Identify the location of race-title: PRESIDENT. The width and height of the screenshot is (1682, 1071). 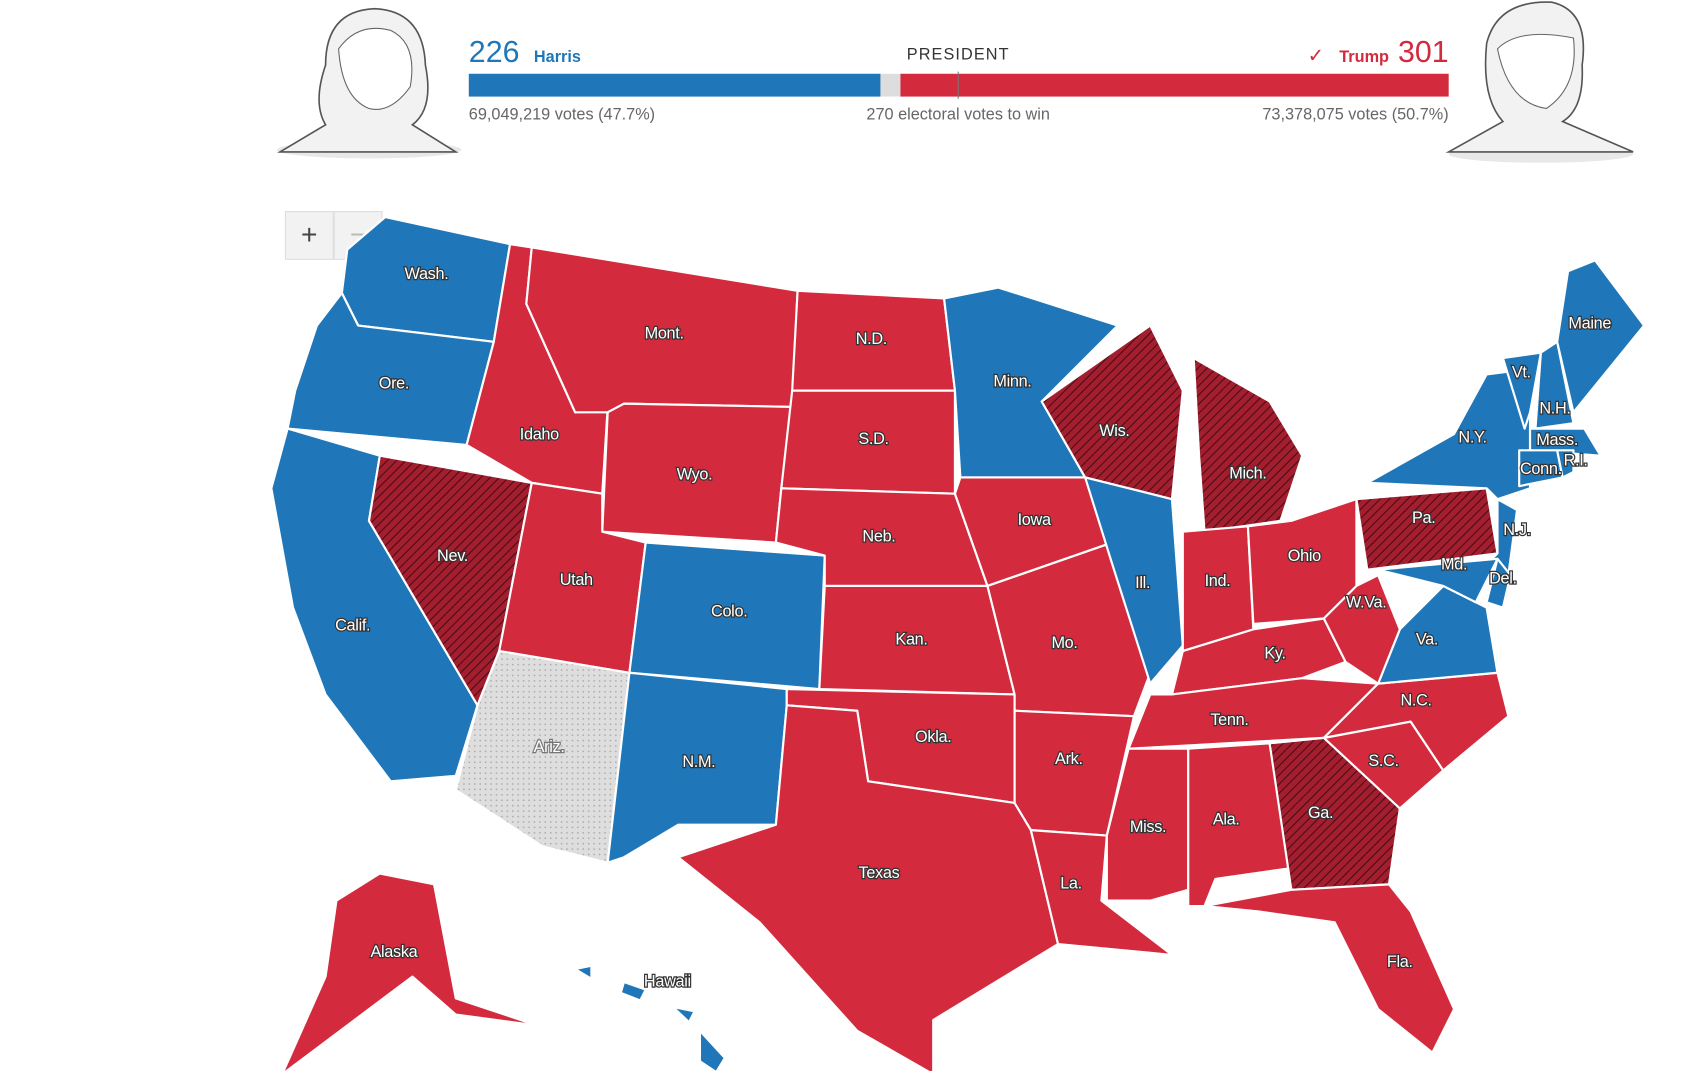
(958, 55).